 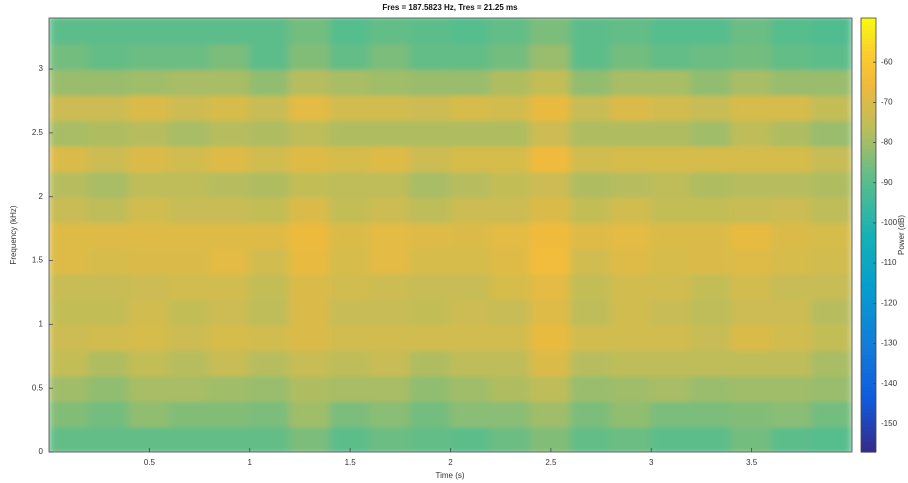 What do you see at coordinates (41, 323) in the screenshot?
I see `y-tick-label: 1` at bounding box center [41, 323].